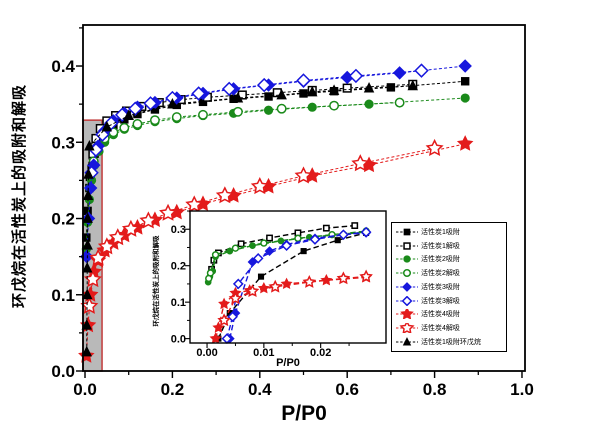  Describe the element at coordinates (440, 246) in the screenshot. I see `legend-item-label: 活性炭1解吸` at that location.